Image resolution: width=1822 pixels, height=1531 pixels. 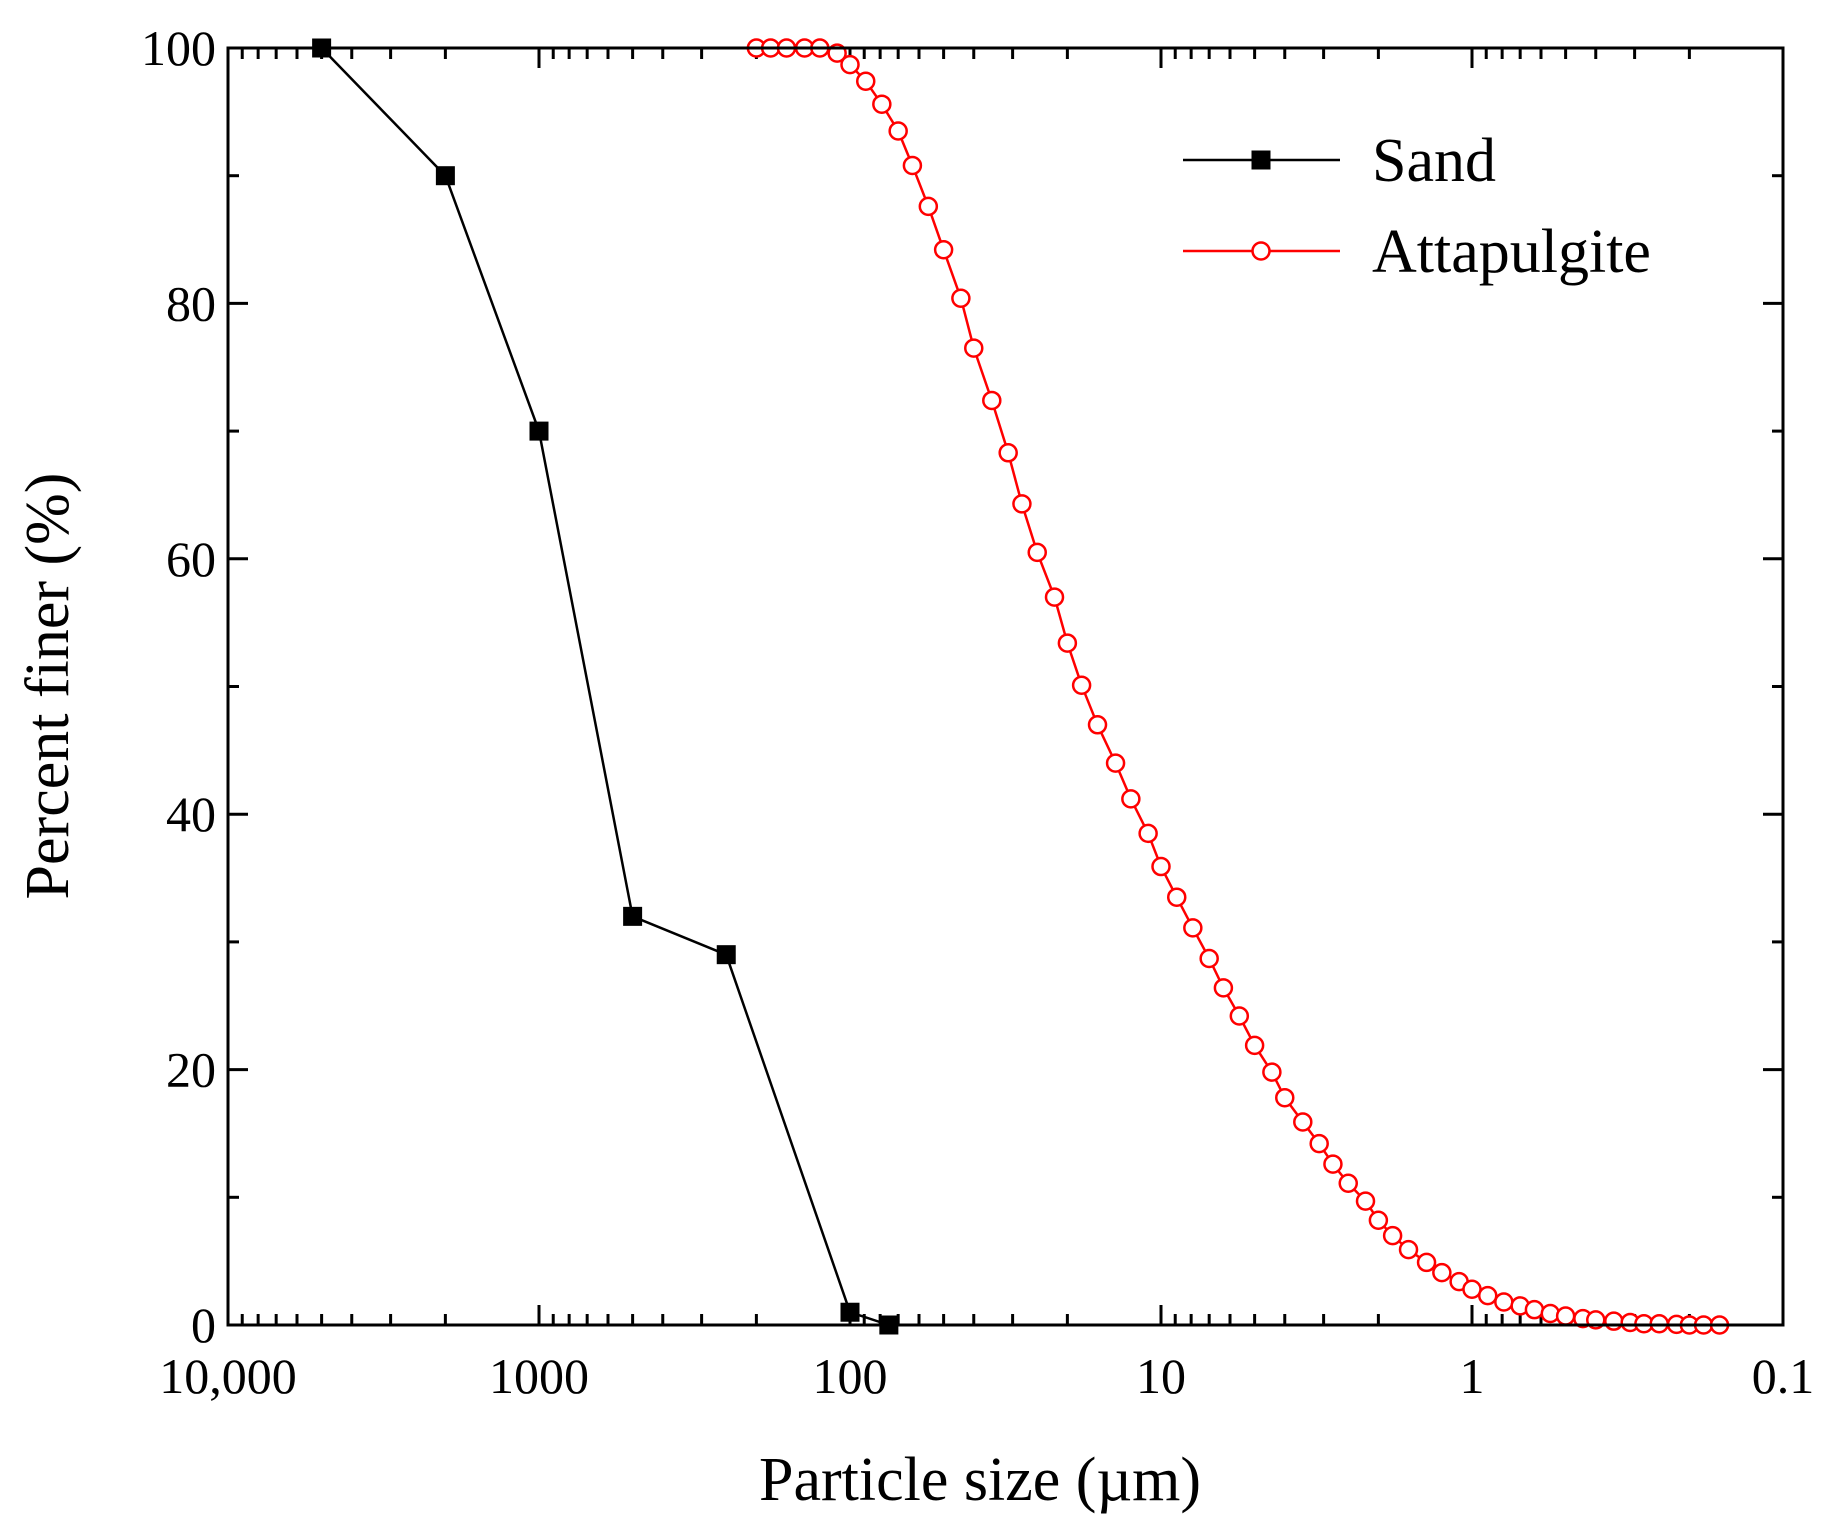 What do you see at coordinates (1417, 206) in the screenshot?
I see `legend: Sand Attapulgite` at bounding box center [1417, 206].